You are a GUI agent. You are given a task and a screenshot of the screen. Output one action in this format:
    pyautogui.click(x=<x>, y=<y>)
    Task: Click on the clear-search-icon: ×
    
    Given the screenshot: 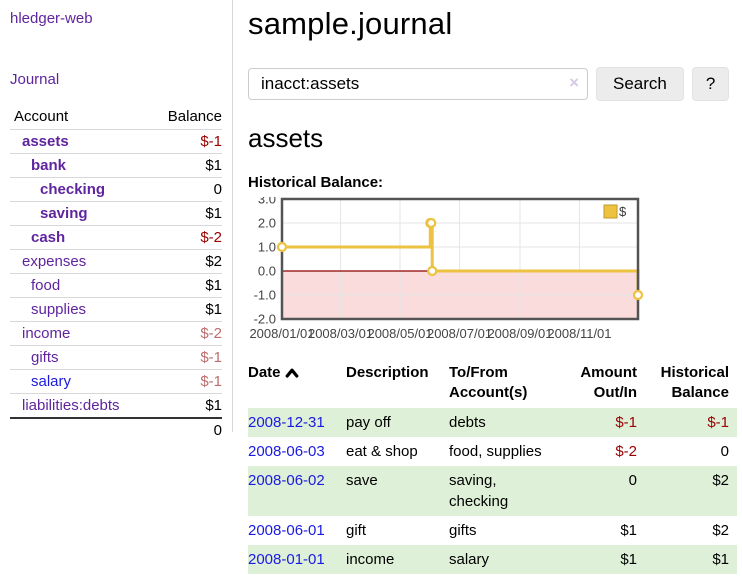 What is the action you would take?
    pyautogui.click(x=574, y=82)
    